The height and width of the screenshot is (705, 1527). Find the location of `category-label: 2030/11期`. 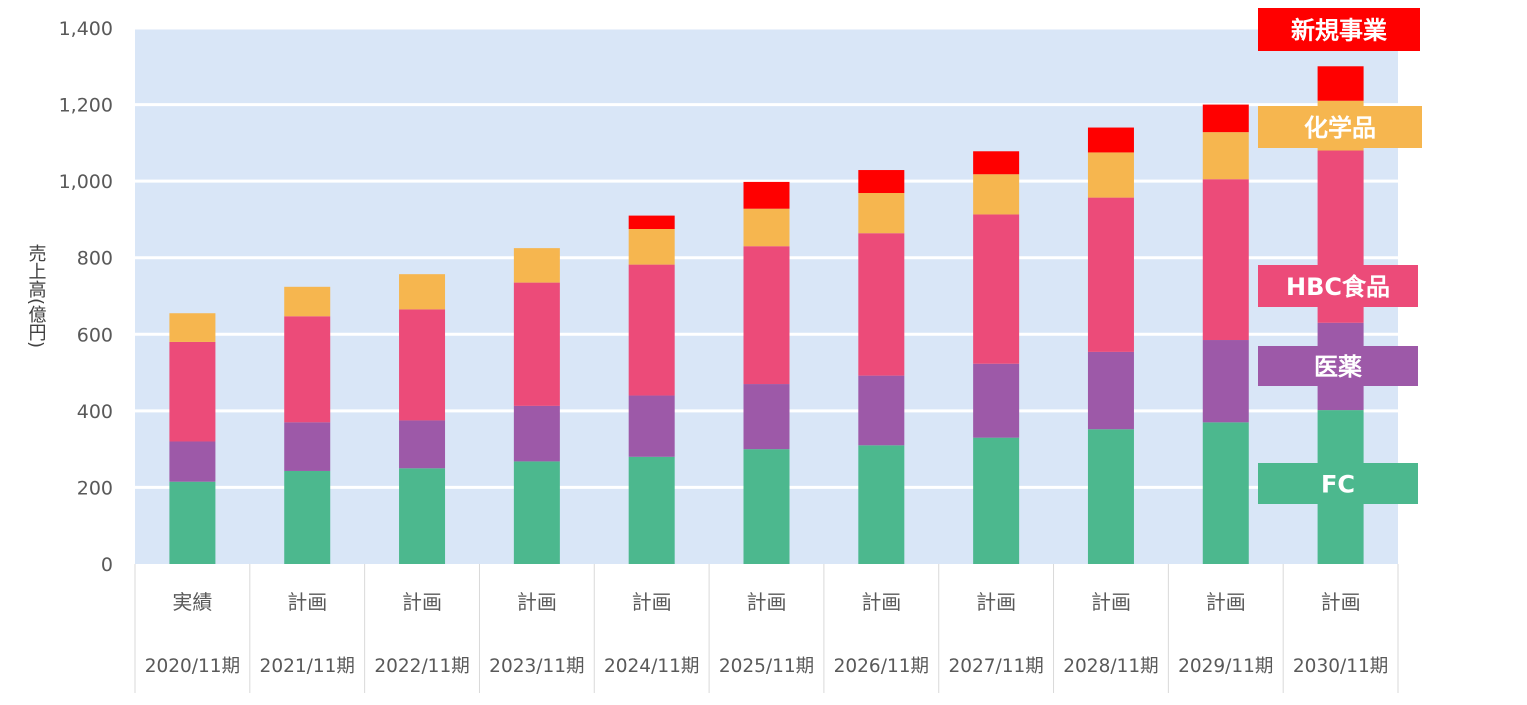

category-label: 2030/11期 is located at coordinates (1340, 666).